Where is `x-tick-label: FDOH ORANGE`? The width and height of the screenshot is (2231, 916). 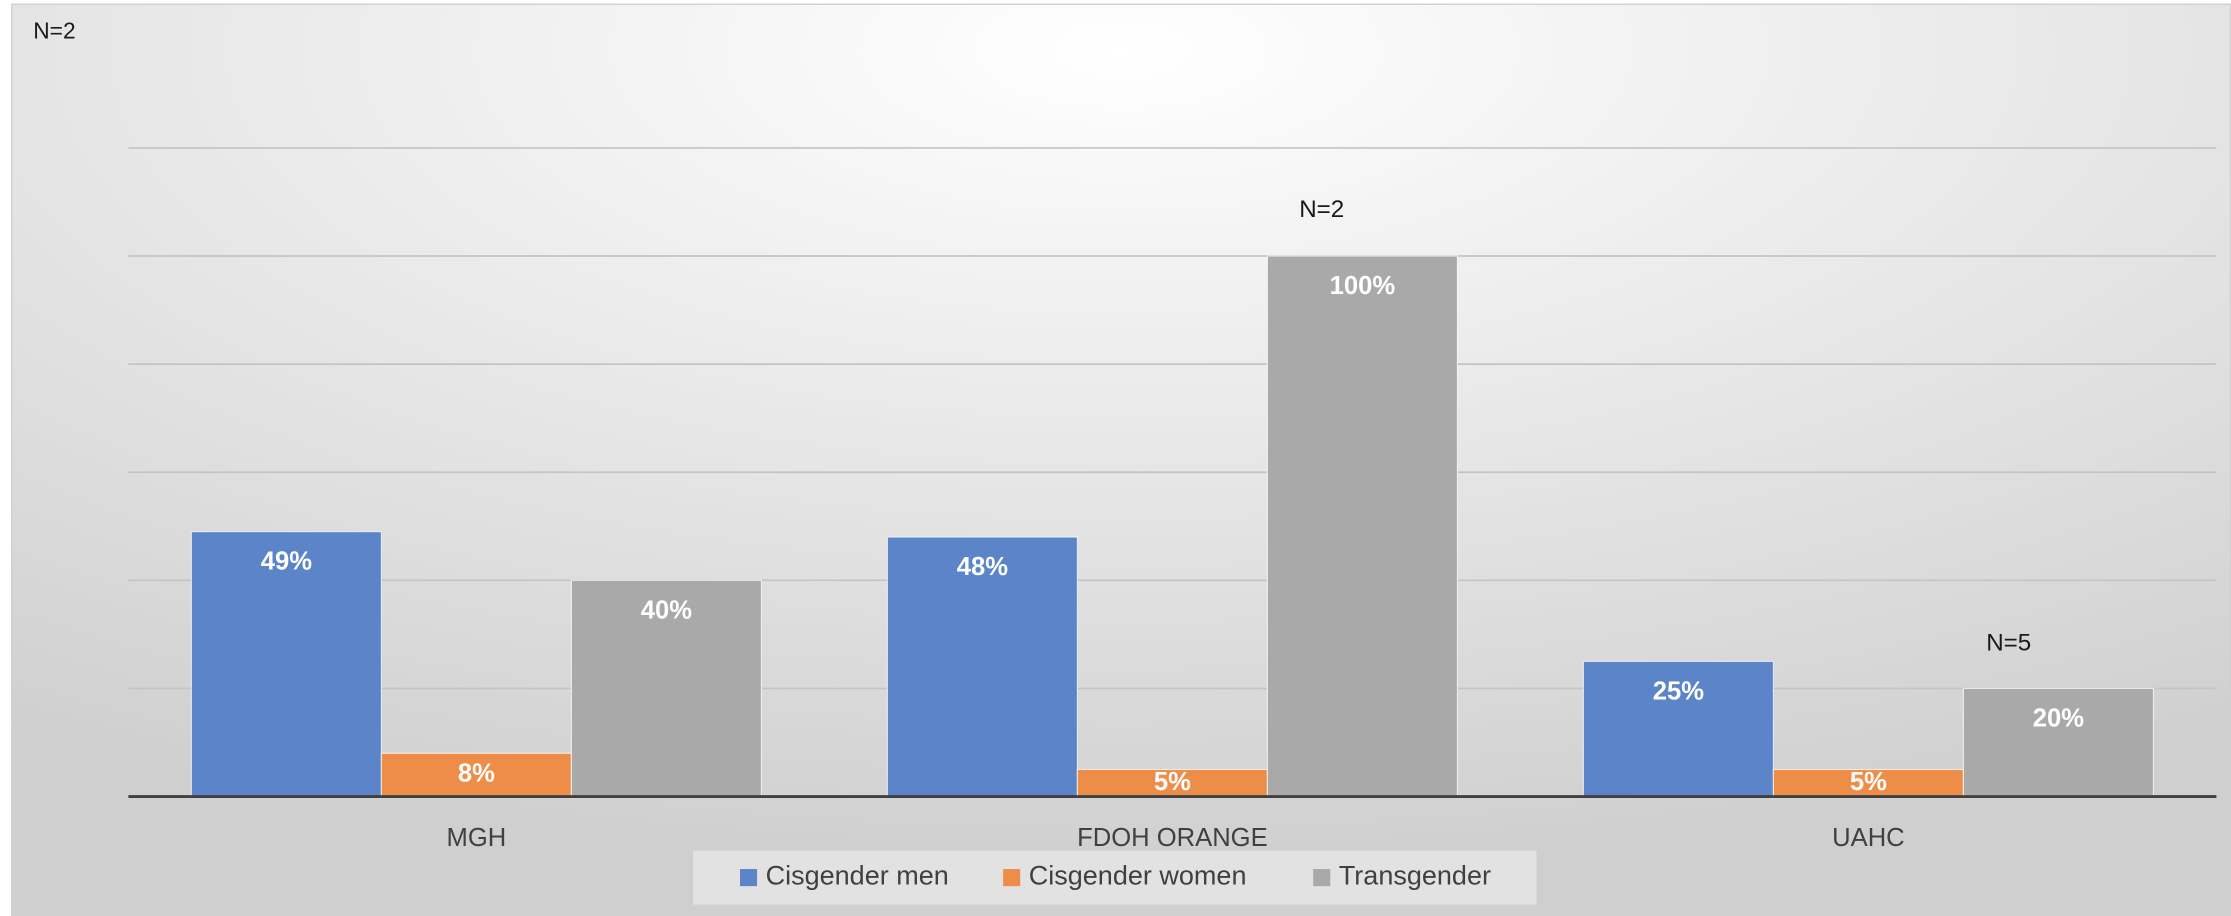
x-tick-label: FDOH ORANGE is located at coordinates (1172, 838).